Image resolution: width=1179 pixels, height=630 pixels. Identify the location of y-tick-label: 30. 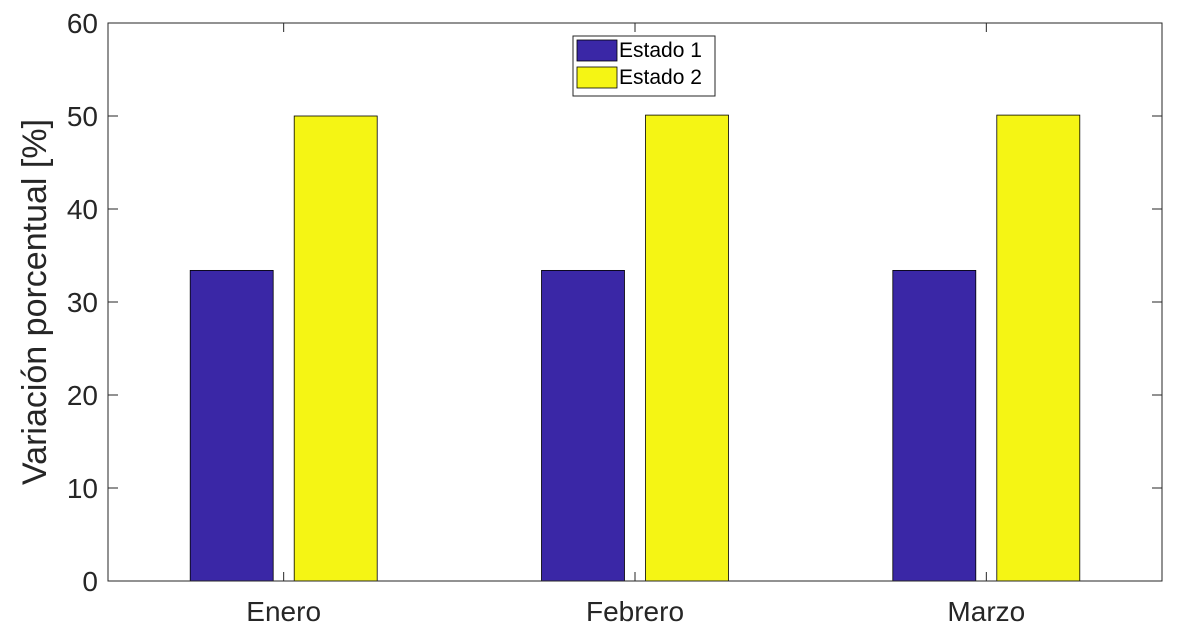
(82, 302).